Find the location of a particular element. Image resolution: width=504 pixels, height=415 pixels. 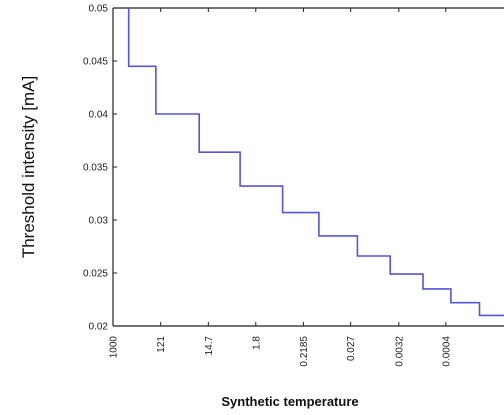

y-tick-label: 0.02 is located at coordinates (99, 327).